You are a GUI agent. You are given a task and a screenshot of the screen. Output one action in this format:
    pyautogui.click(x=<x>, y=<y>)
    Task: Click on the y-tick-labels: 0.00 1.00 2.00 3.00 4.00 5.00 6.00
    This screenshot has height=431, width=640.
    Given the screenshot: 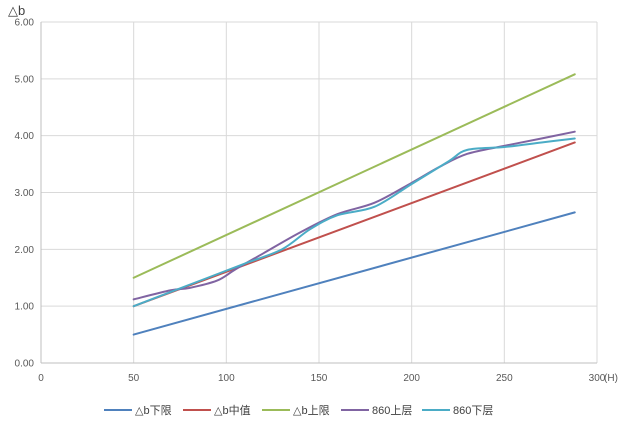 What is the action you would take?
    pyautogui.click(x=25, y=194)
    